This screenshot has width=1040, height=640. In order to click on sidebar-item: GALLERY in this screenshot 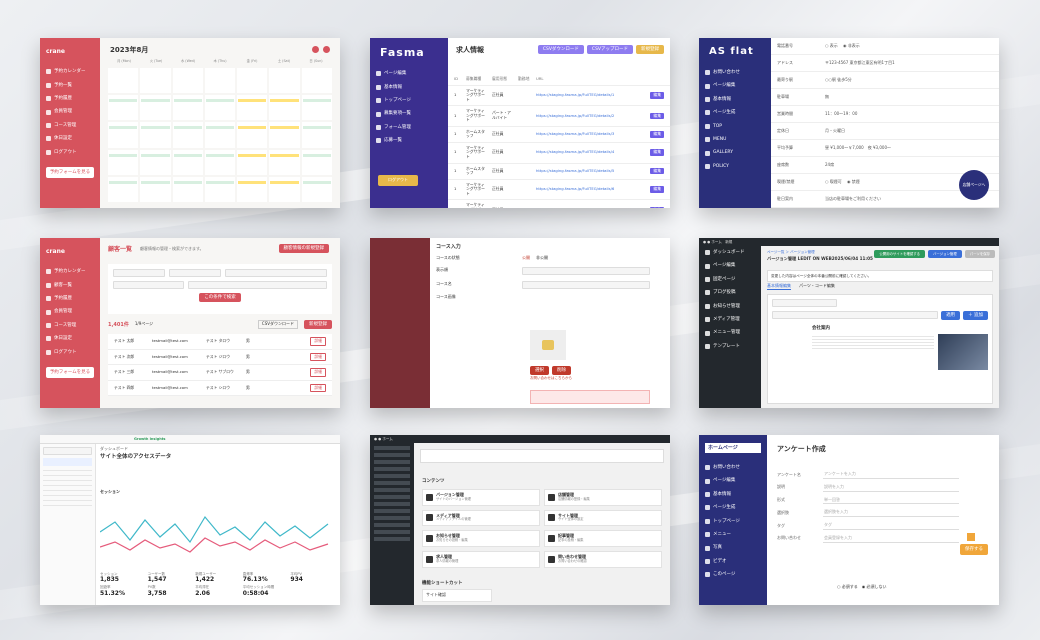, I will do `click(735, 152)`.